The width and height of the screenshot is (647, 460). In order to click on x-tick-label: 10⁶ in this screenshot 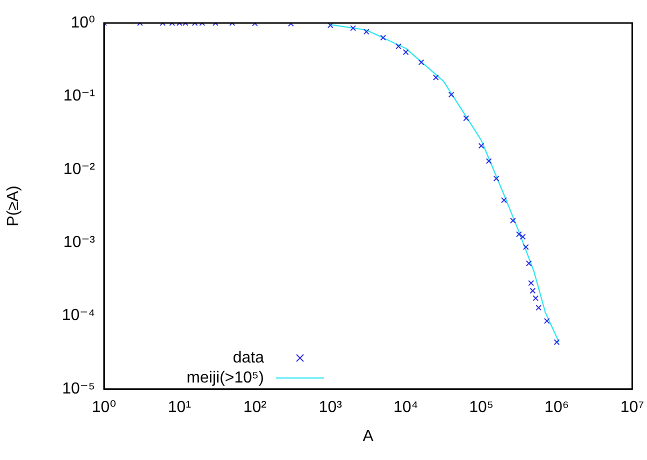, I will do `click(556, 407)`.